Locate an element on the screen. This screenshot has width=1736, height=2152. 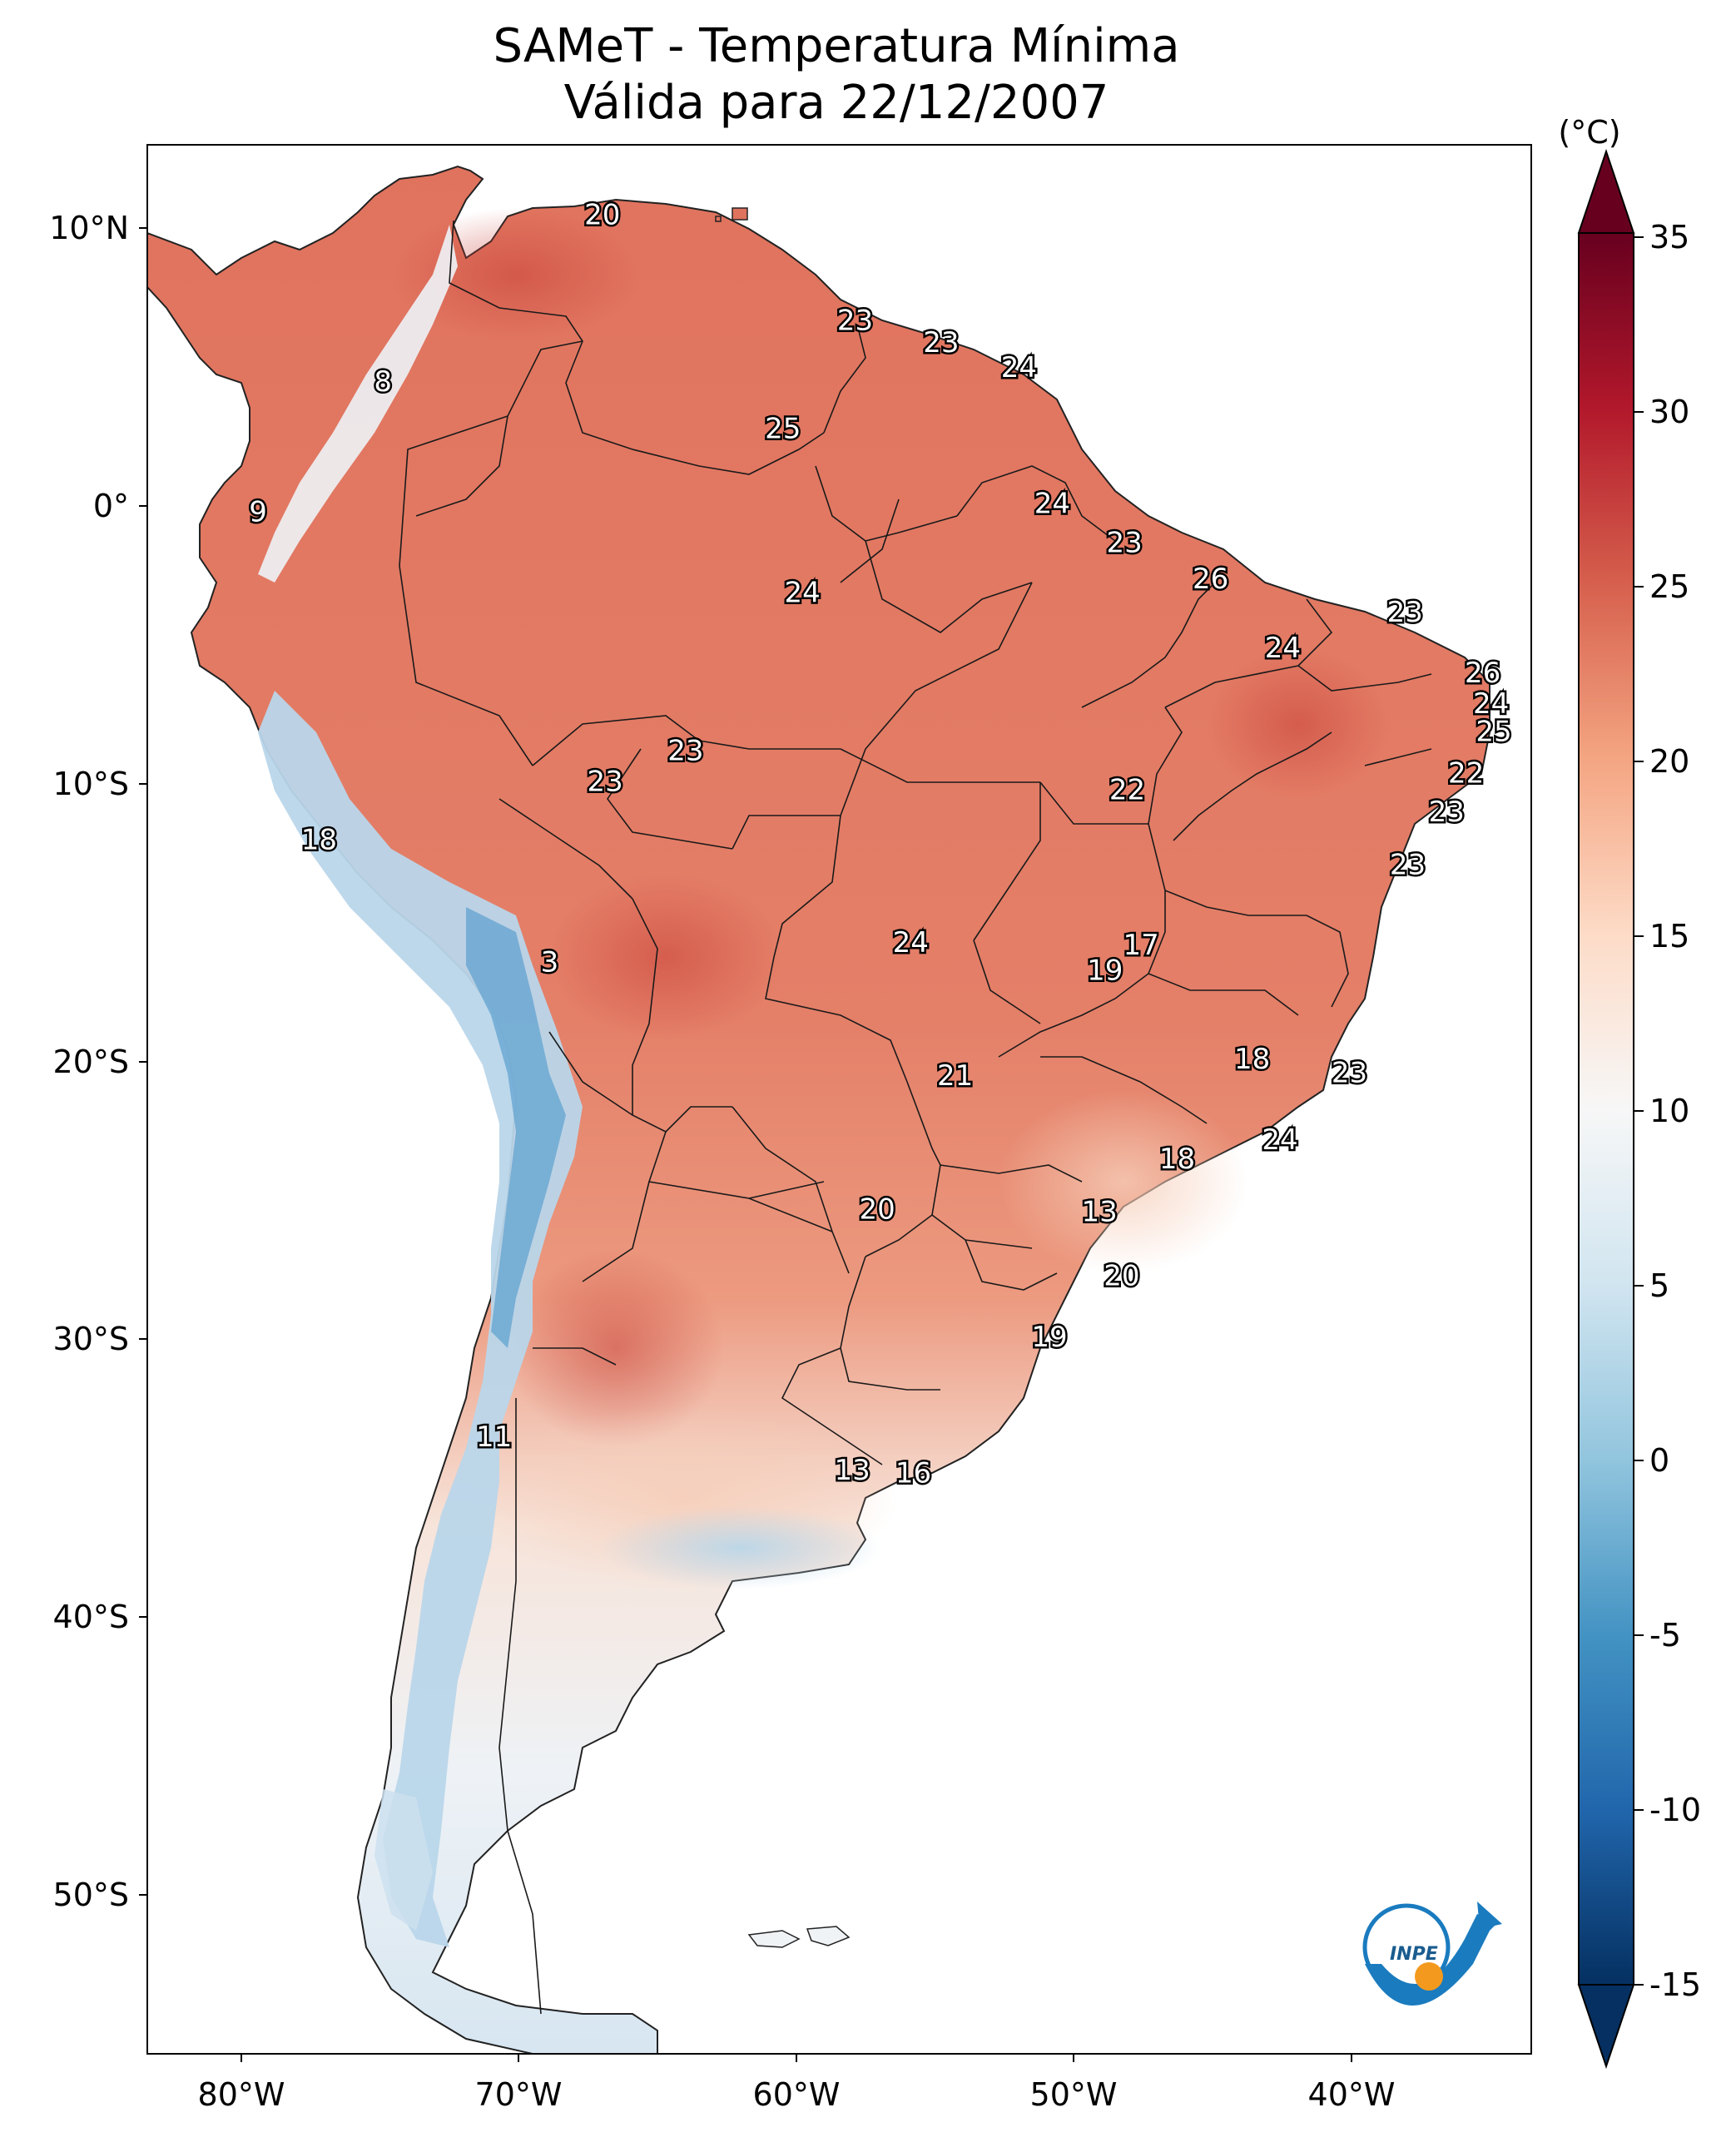
hot-core-chaco is located at coordinates (616, 1348).